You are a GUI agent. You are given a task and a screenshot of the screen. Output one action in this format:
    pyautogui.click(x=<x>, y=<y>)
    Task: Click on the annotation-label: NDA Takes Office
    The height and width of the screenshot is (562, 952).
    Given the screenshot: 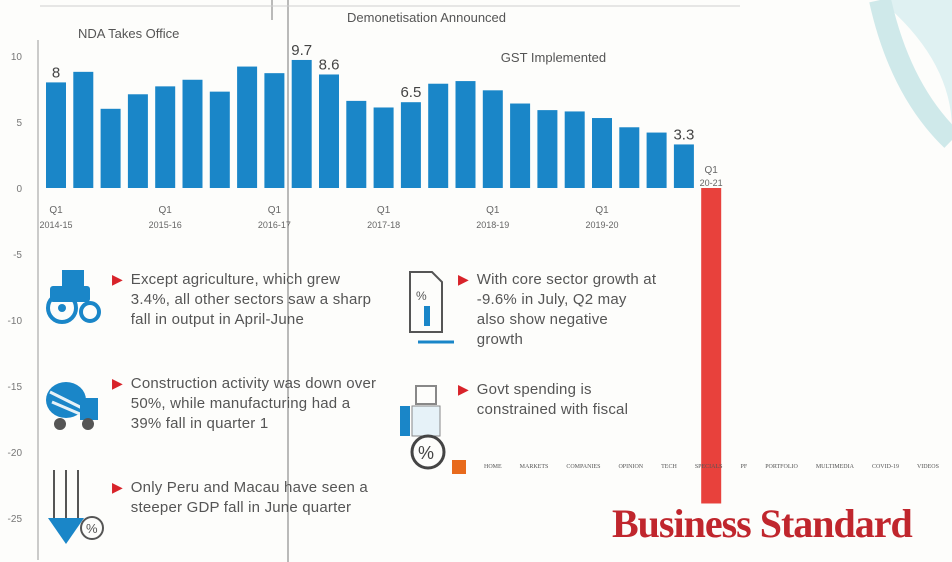 What is the action you would take?
    pyautogui.click(x=128, y=33)
    